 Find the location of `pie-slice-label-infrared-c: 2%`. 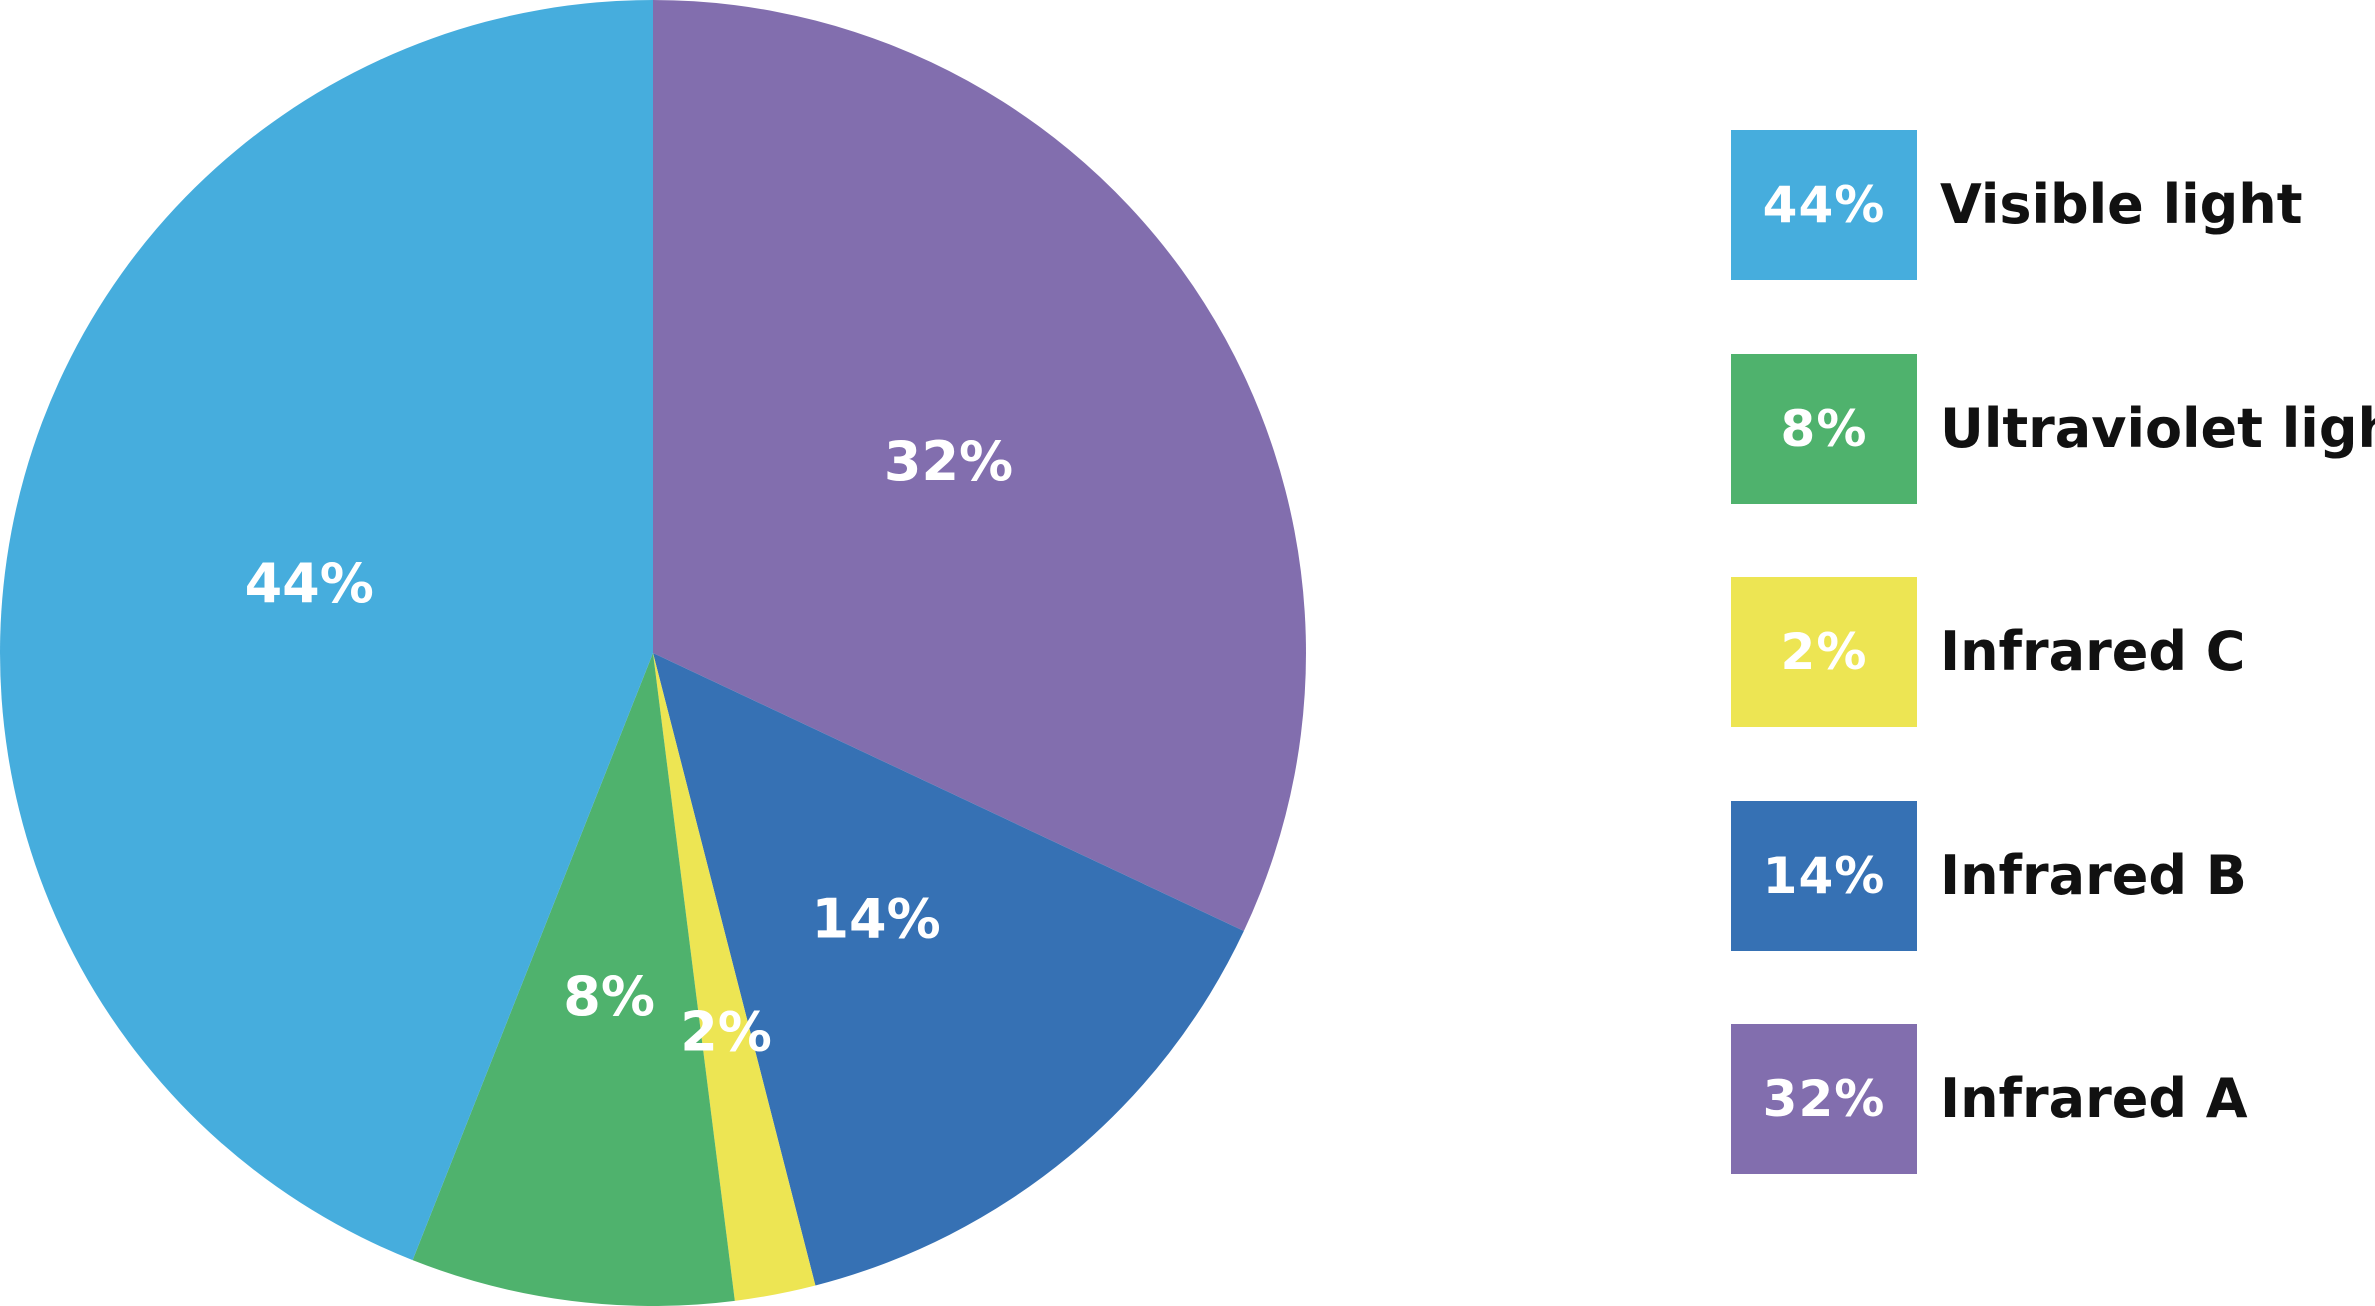

pie-slice-label-infrared-c: 2% is located at coordinates (726, 1032).